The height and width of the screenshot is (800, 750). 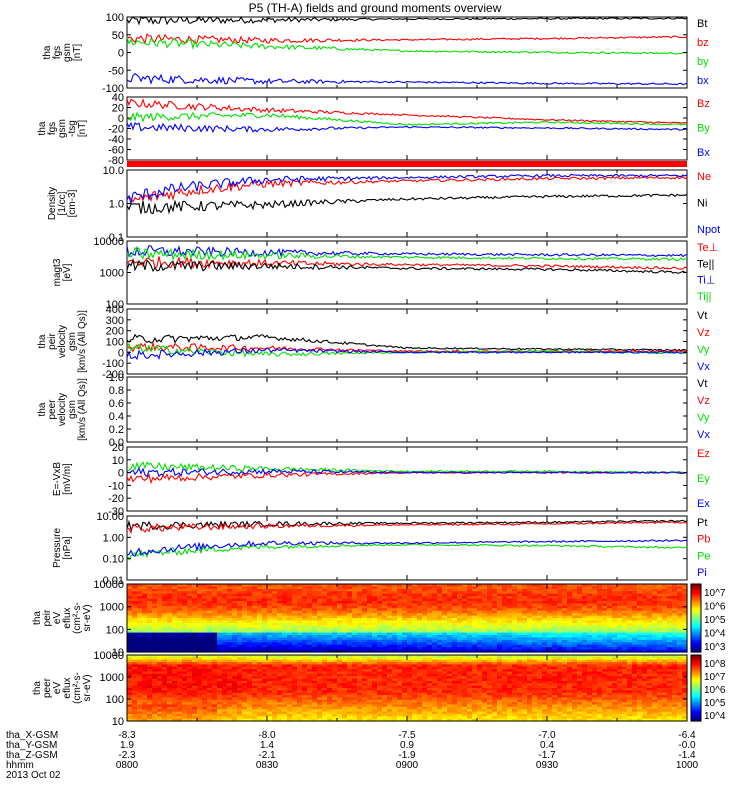 I want to click on y-tick-label: 10.00, so click(x=110, y=517).